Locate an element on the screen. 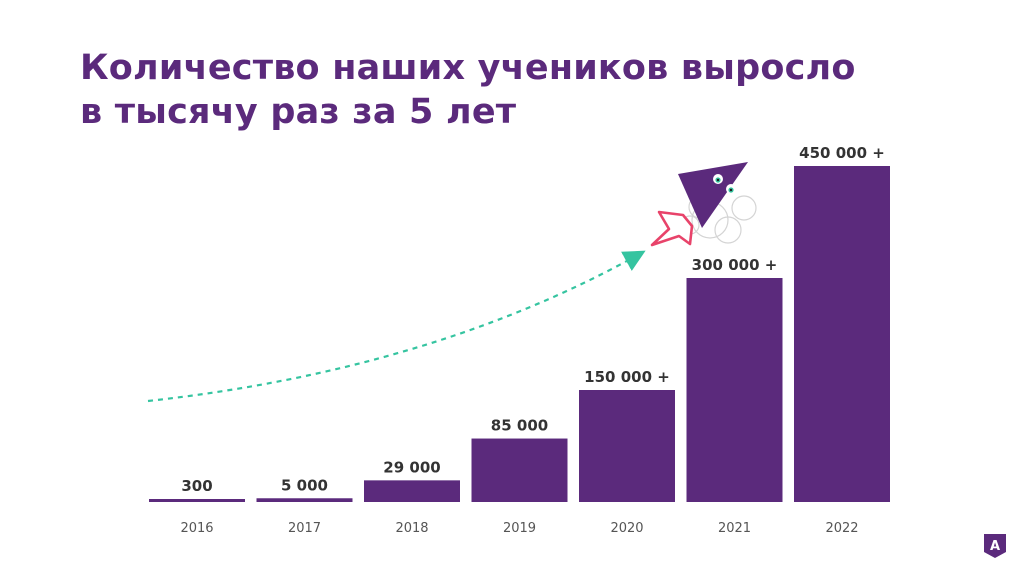  bar-2018 is located at coordinates (412, 491).